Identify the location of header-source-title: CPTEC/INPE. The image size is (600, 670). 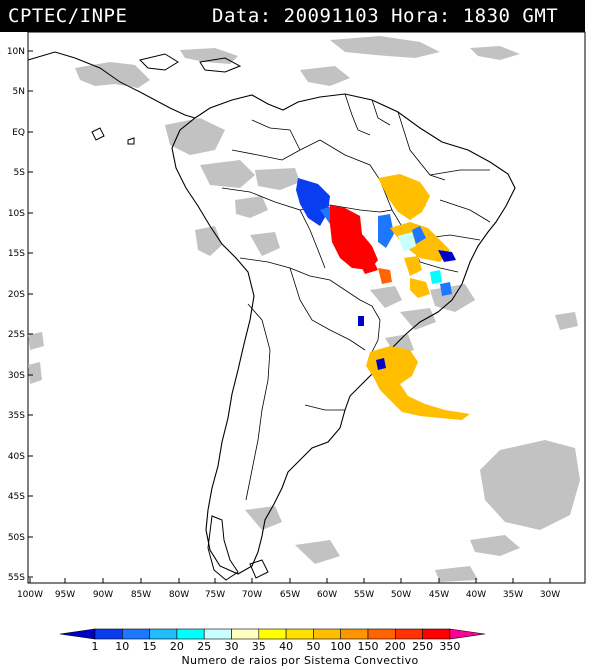
(68, 16).